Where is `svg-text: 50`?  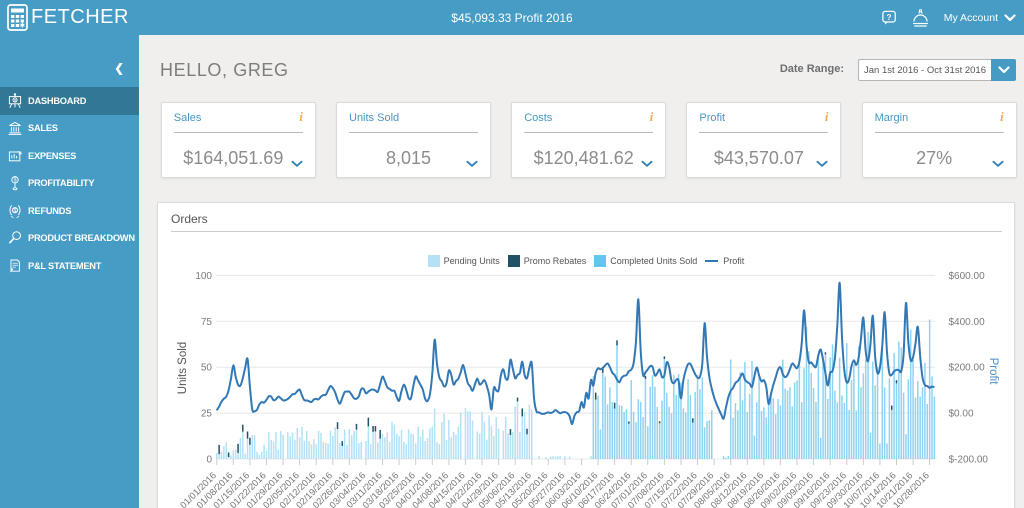
svg-text: 50 is located at coordinates (207, 368).